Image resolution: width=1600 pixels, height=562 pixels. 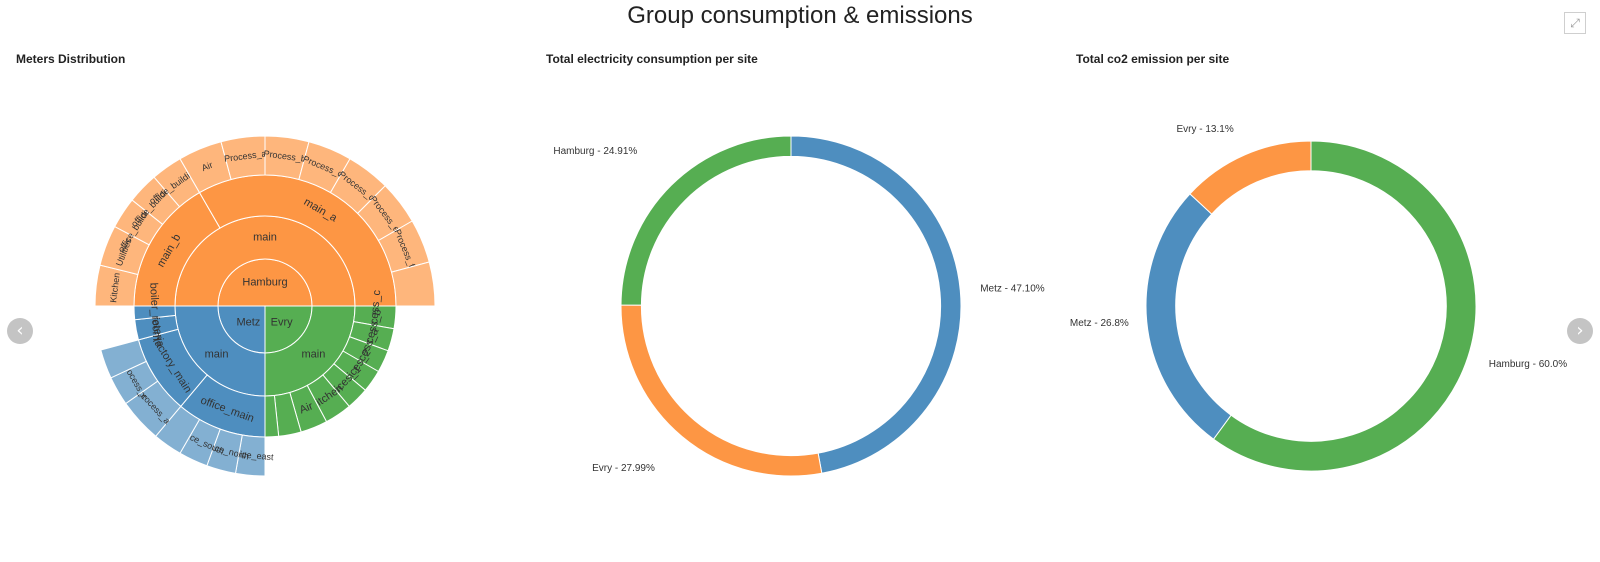 I want to click on co2-emission-title: Total co2 emission per site, so click(x=1153, y=59).